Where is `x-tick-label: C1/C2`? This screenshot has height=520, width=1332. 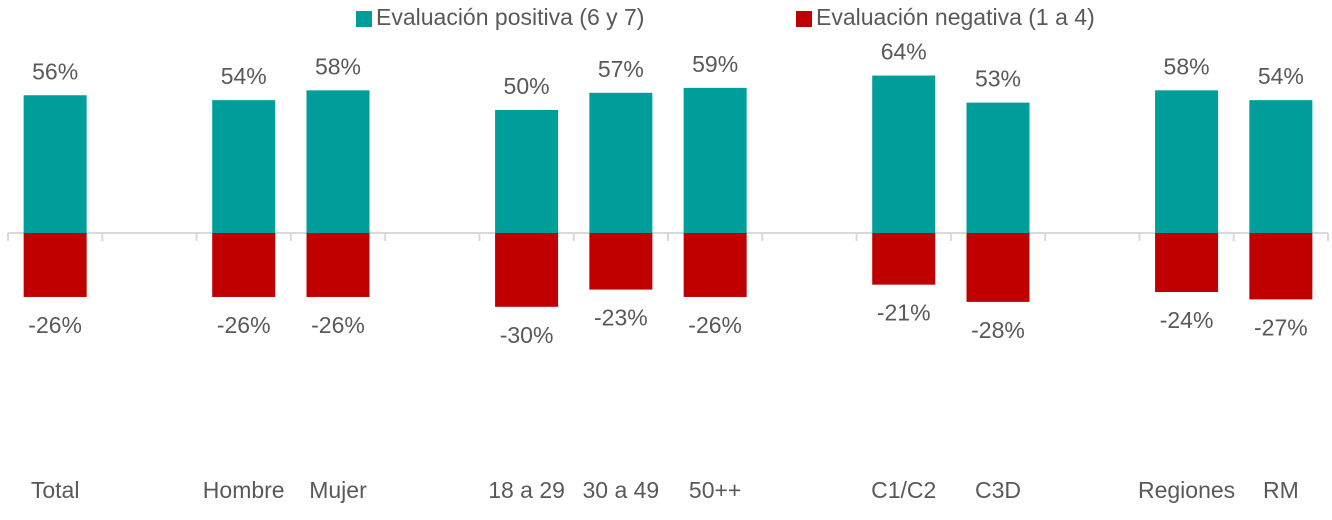
x-tick-label: C1/C2 is located at coordinates (903, 490).